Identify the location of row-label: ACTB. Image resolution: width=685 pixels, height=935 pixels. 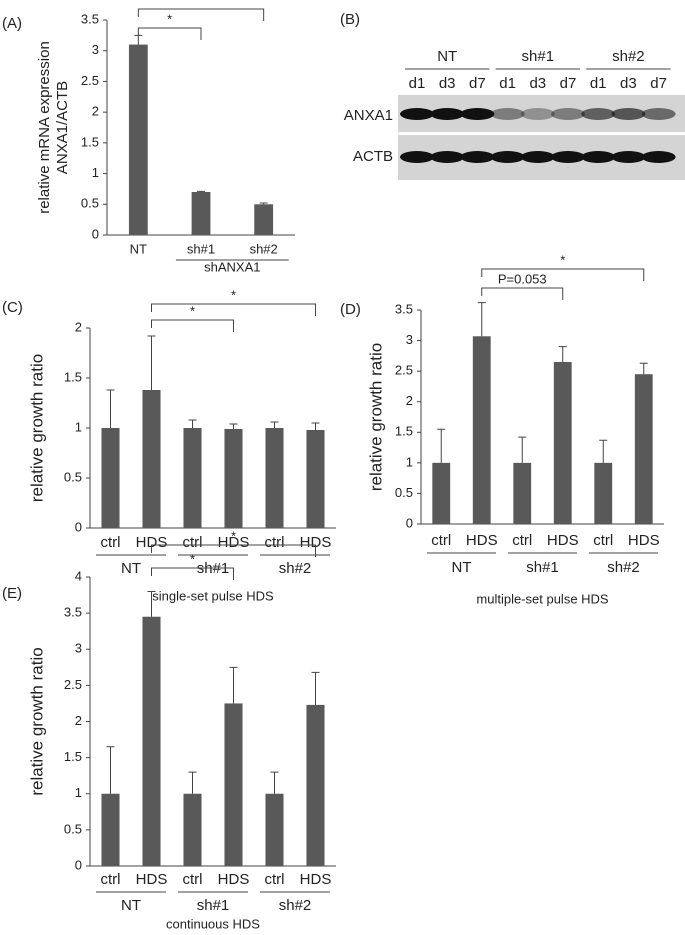
(373, 156).